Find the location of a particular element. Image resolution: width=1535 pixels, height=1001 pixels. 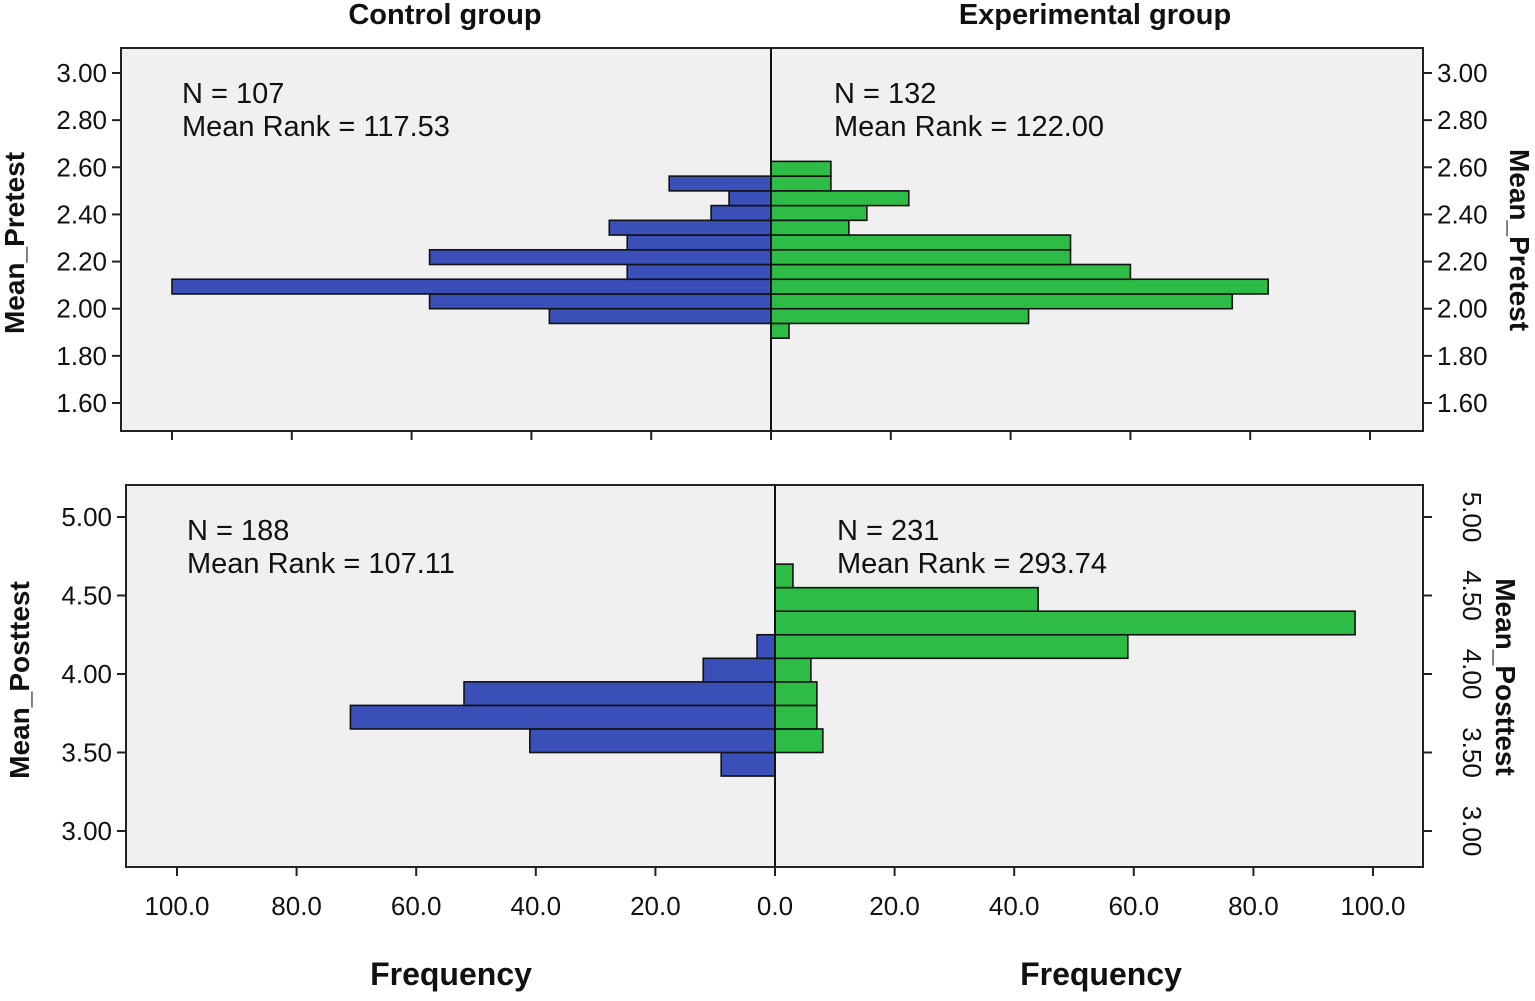

xtick-label-6: 20.0 is located at coordinates (894, 906).